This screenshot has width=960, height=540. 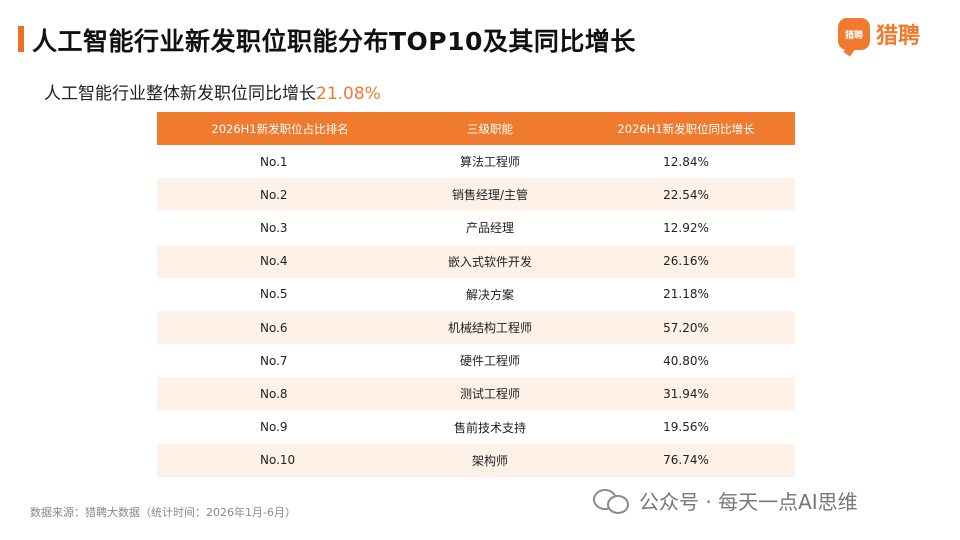 What do you see at coordinates (489, 361) in the screenshot?
I see `role-cell: 硬件工程师` at bounding box center [489, 361].